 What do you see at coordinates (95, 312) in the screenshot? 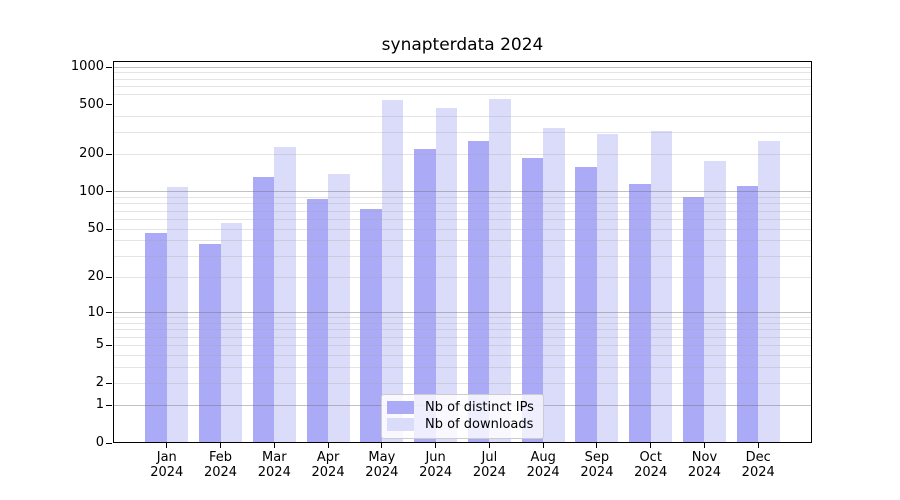
I see `y-tick-label-10: 10` at bounding box center [95, 312].